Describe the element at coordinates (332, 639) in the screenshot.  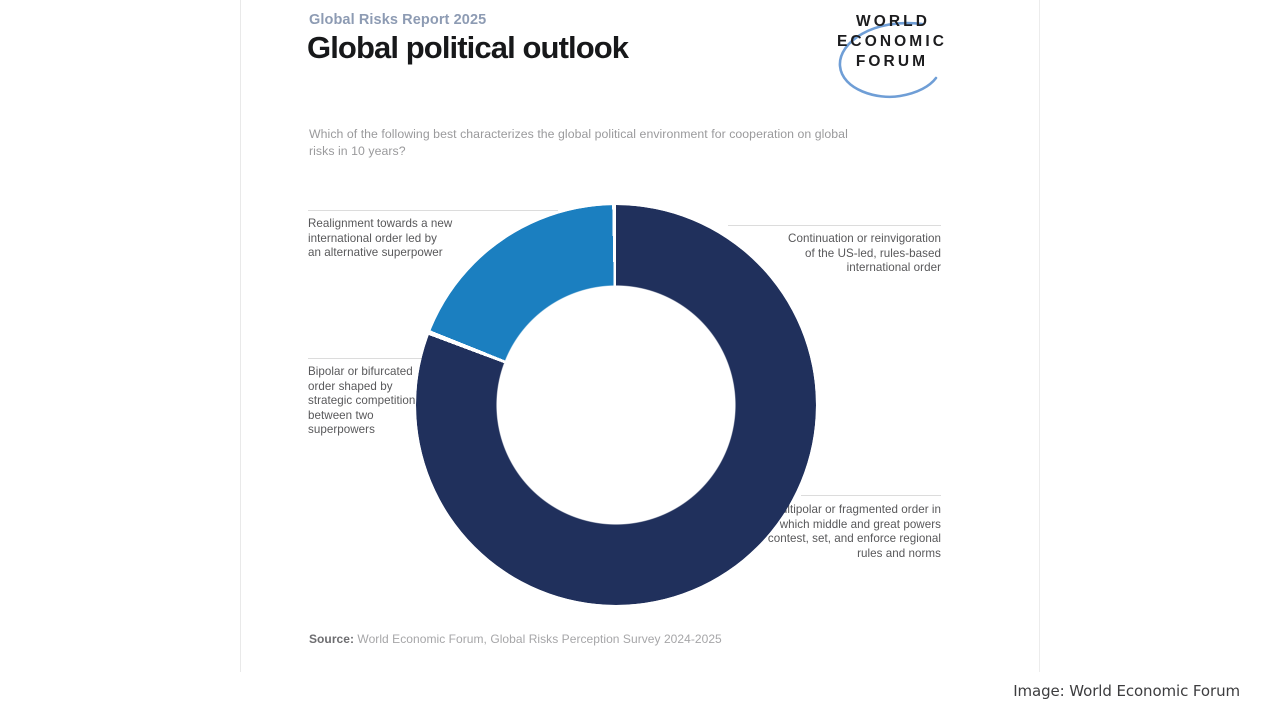
I see `source-label: Source:` at that location.